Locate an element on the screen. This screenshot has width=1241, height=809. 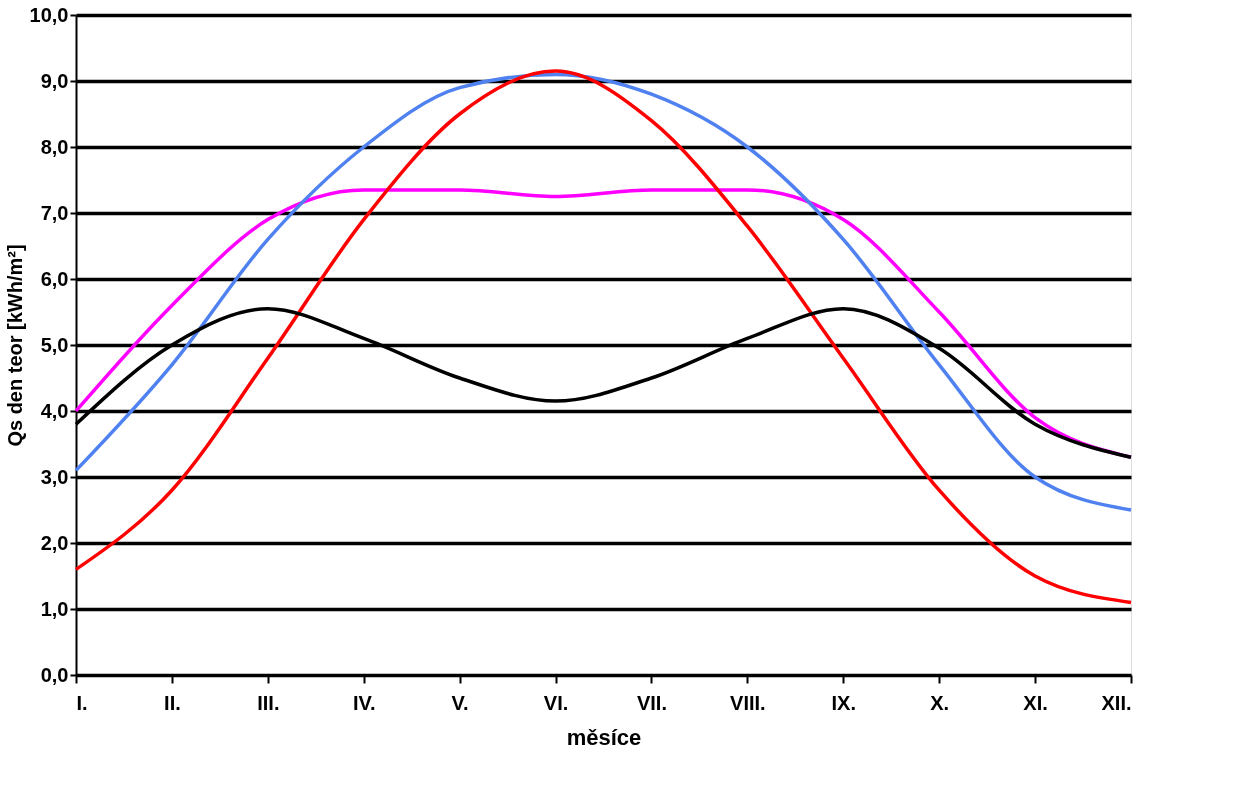
x-tick-label: I. is located at coordinates (82, 702).